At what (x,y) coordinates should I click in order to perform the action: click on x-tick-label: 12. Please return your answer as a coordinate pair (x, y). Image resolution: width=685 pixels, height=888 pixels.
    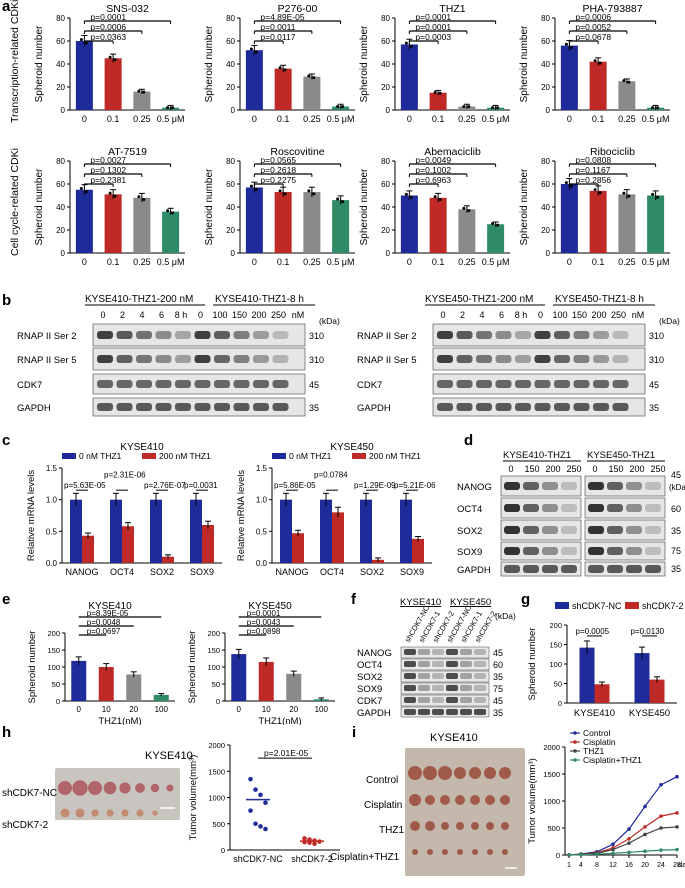
    Looking at the image, I should click on (613, 865).